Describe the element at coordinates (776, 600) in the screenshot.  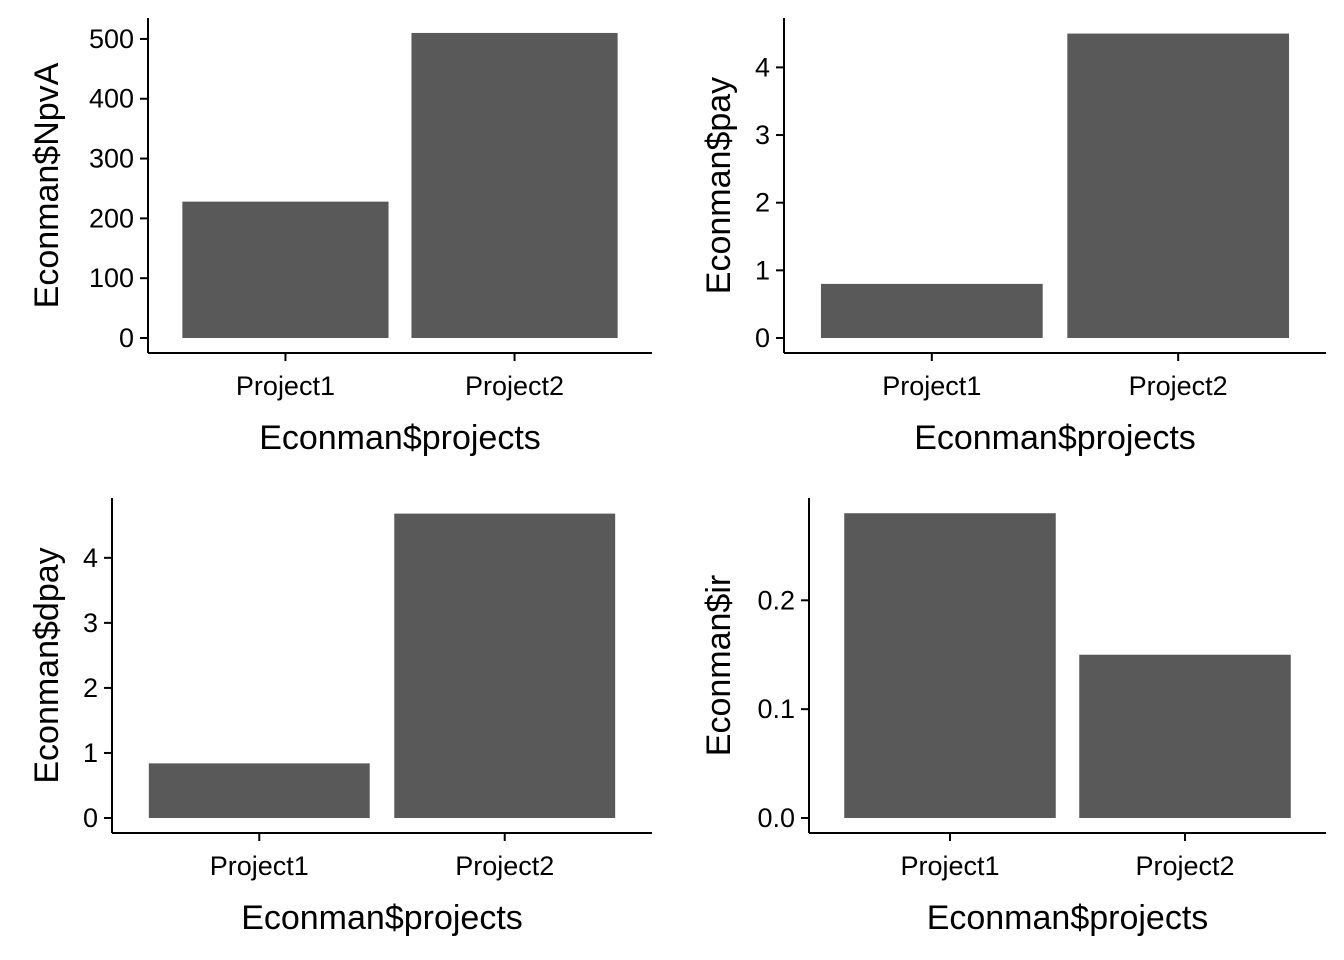
I see `y-tick-label: 0.2` at that location.